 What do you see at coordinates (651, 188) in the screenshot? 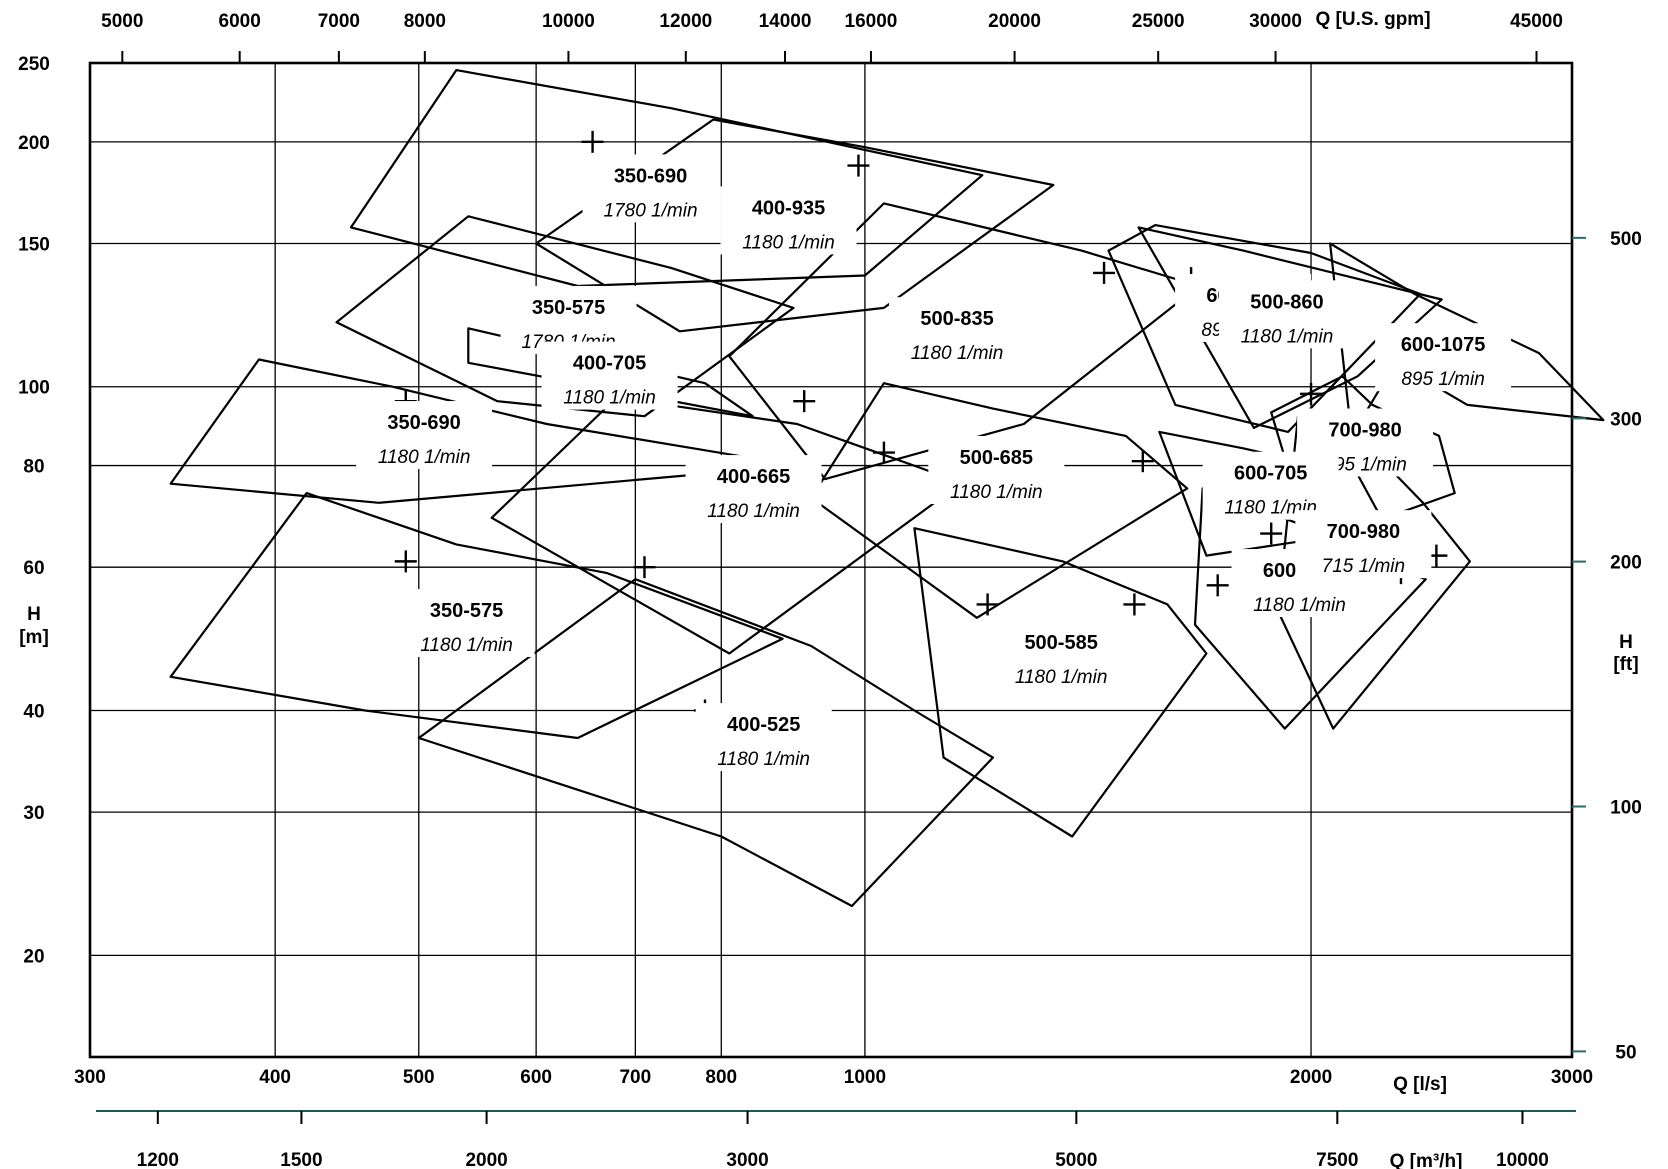
I see `pump-label-350-690: 350-690 1780 1/min` at bounding box center [651, 188].